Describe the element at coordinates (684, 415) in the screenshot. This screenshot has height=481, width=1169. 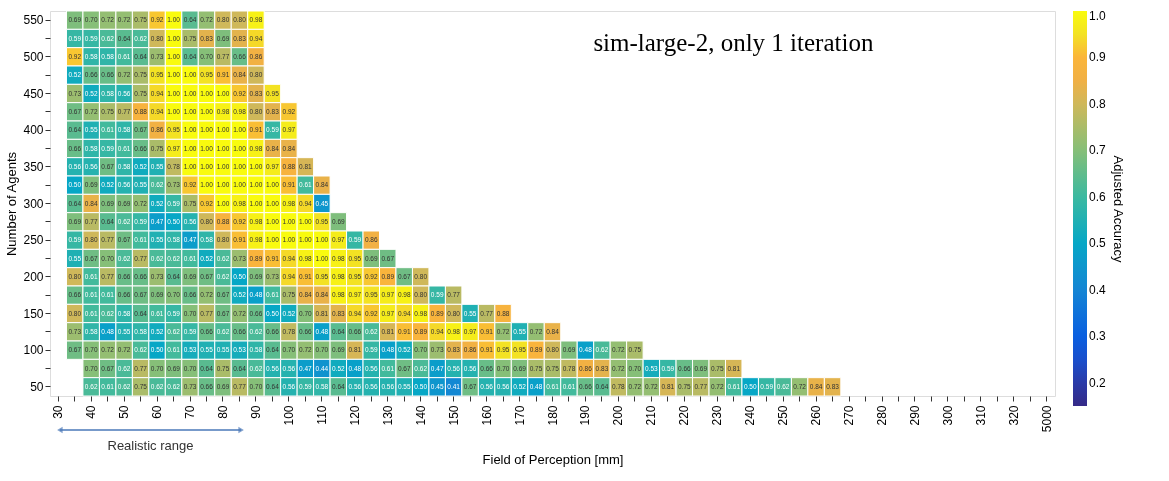
I see `x-tick-label: 220` at that location.